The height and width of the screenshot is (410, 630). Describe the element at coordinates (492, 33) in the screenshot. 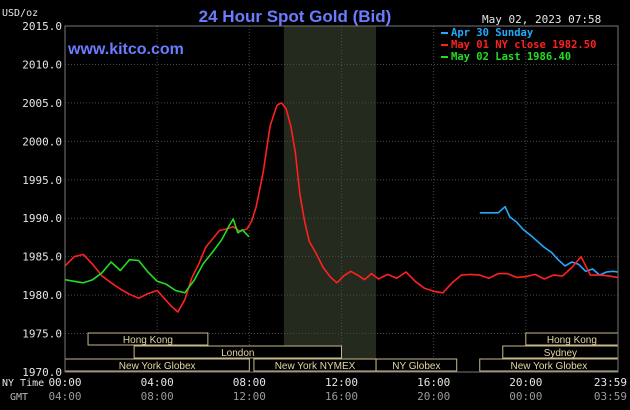

I see `legend-label: Apr 30 Sunday` at that location.